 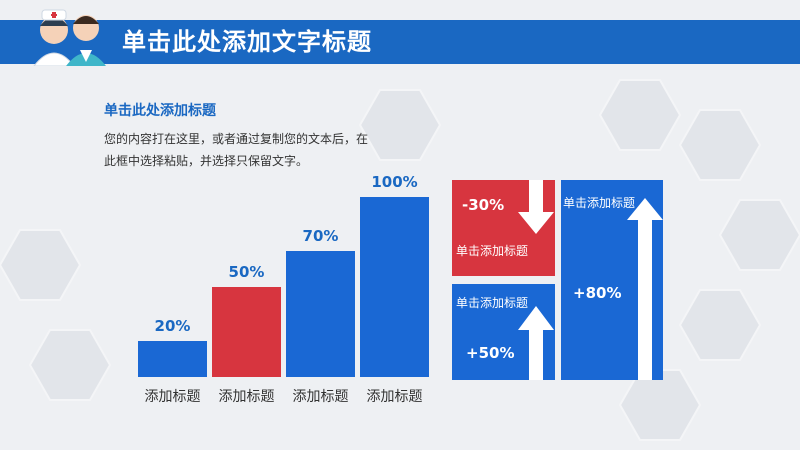 What do you see at coordinates (503, 228) in the screenshot?
I see `stat-card-decrease: -30% 单击添加标题` at bounding box center [503, 228].